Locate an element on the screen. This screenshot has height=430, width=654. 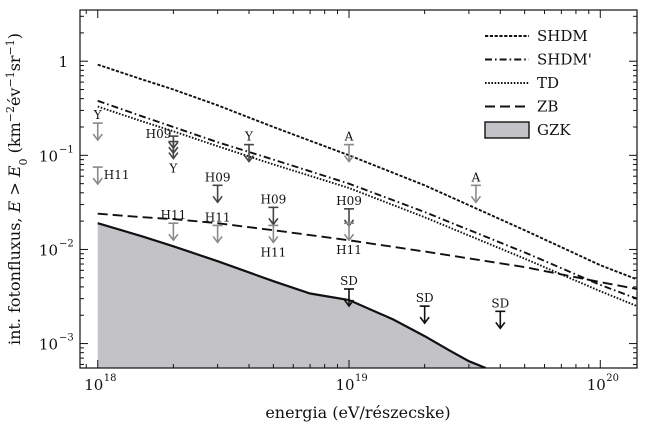
legend-label: GZK is located at coordinates (554, 130).